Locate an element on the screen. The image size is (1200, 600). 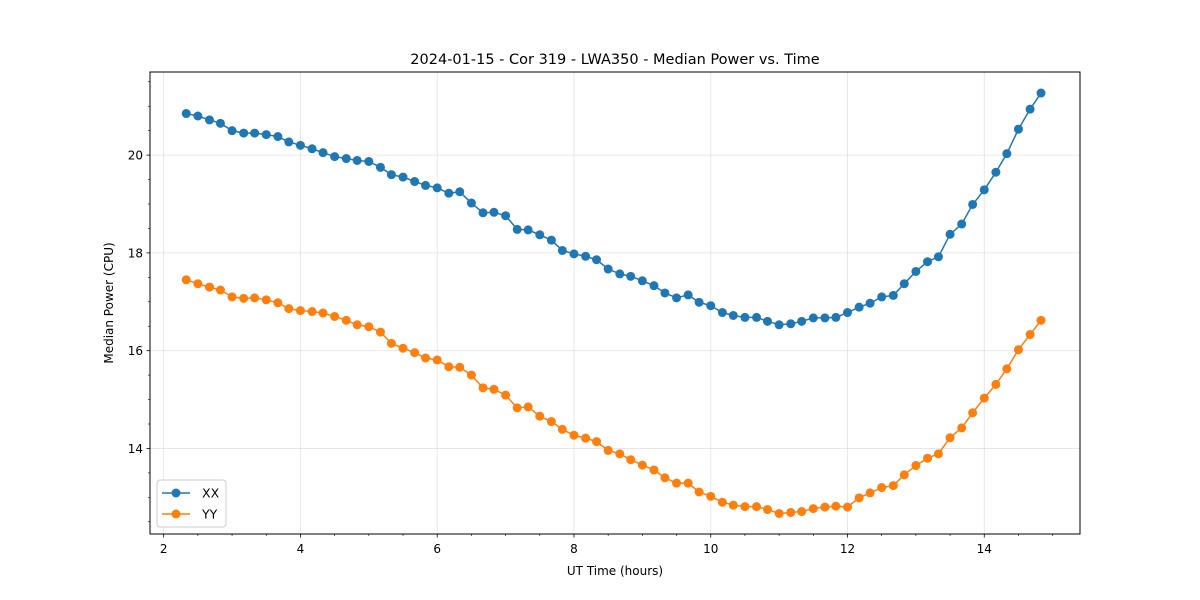
y-tick-label: 20 is located at coordinates (135, 156).